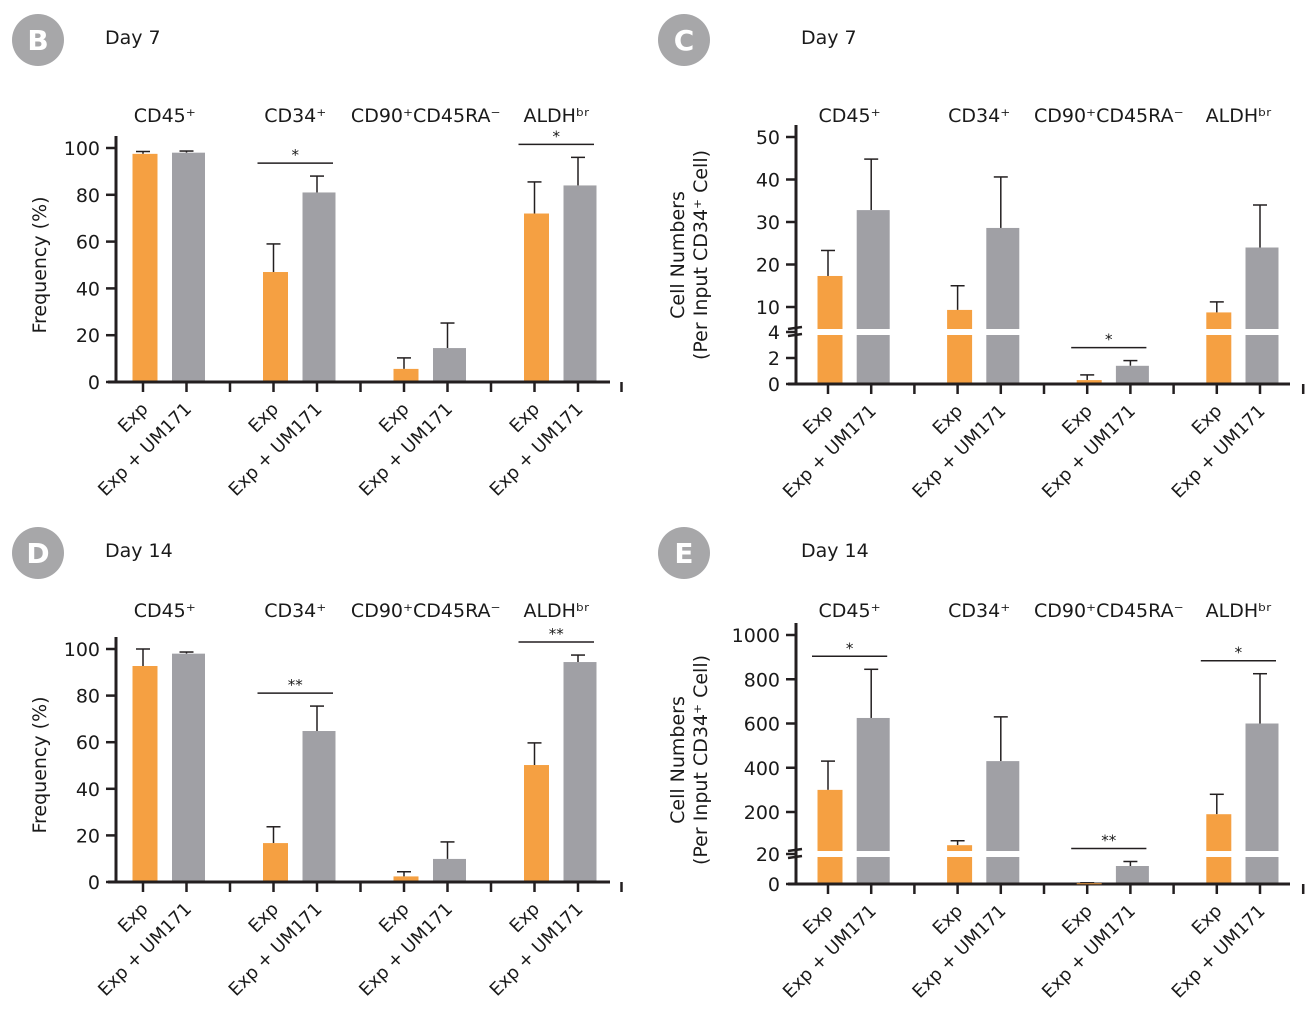 This screenshot has width=1309, height=1017. What do you see at coordinates (829, 38) in the screenshot?
I see `panel-title: Day 7` at bounding box center [829, 38].